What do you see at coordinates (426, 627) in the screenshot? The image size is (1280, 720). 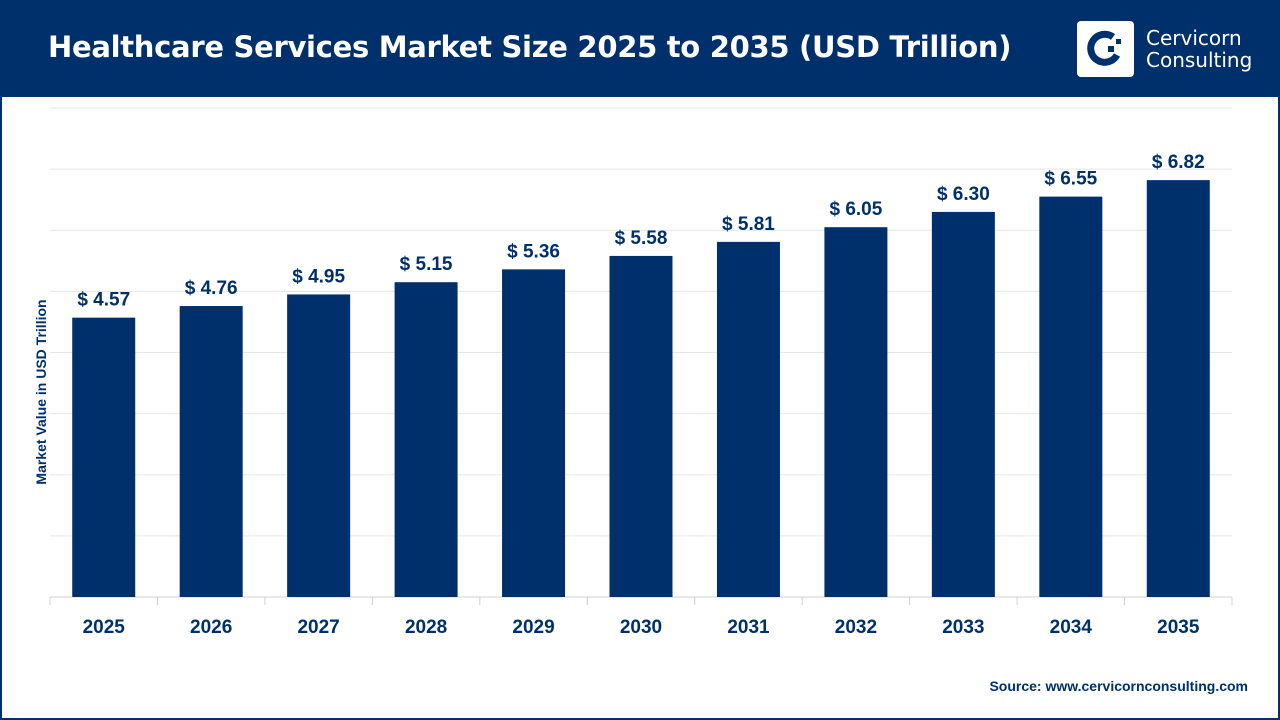 I see `x-tick-label: 2028` at bounding box center [426, 627].